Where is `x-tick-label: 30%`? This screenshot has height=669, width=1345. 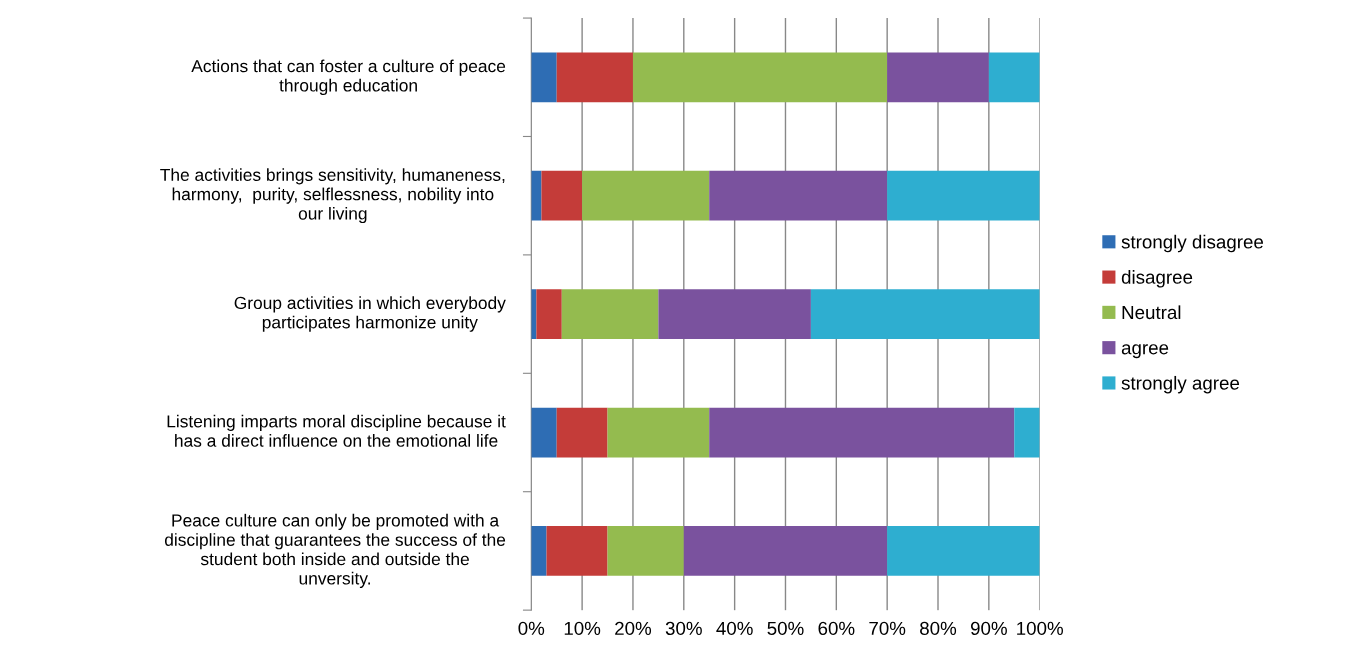
x-tick-label: 30% is located at coordinates (683, 628).